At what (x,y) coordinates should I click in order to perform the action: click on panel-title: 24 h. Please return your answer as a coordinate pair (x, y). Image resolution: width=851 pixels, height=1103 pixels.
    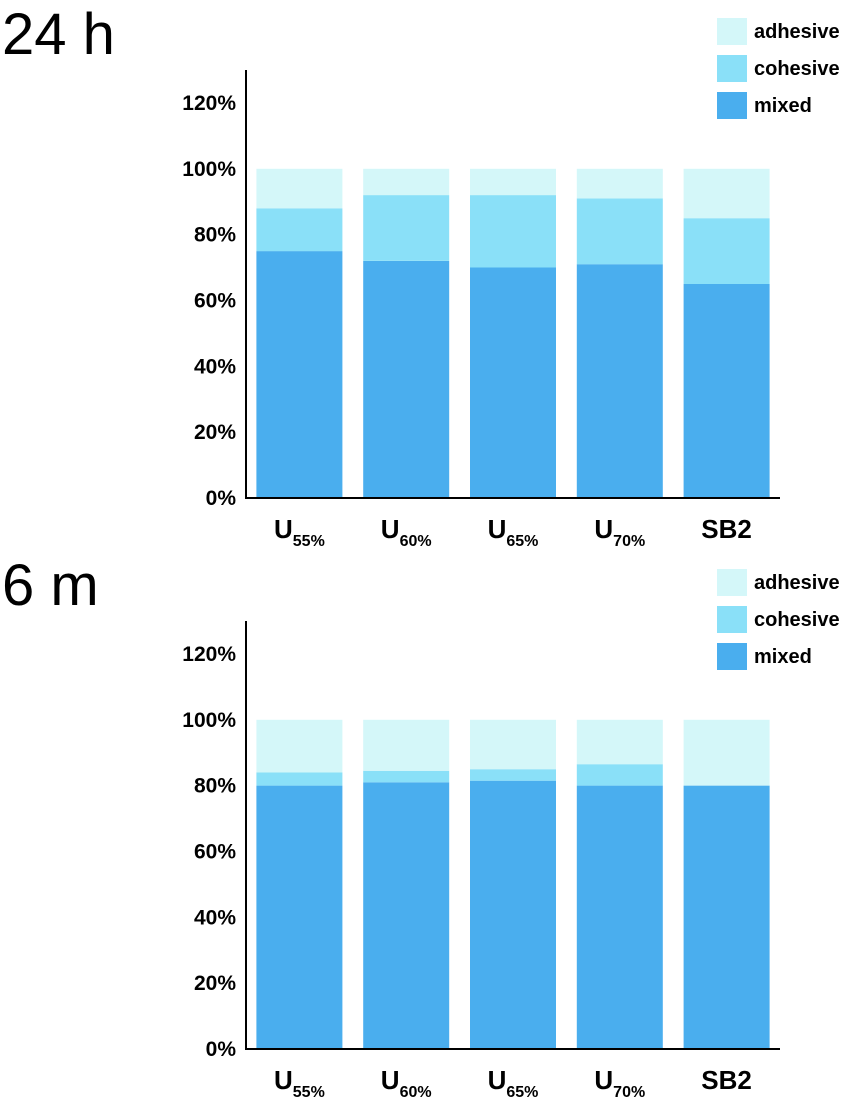
    Looking at the image, I should click on (58, 34).